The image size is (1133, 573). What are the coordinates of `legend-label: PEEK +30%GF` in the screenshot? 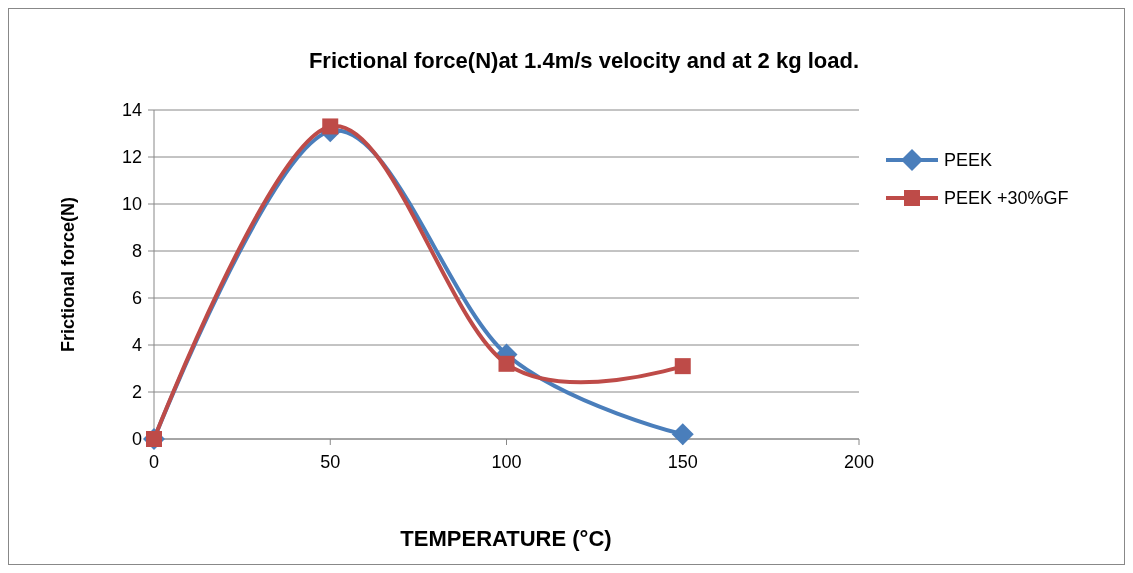 It's located at (1006, 198).